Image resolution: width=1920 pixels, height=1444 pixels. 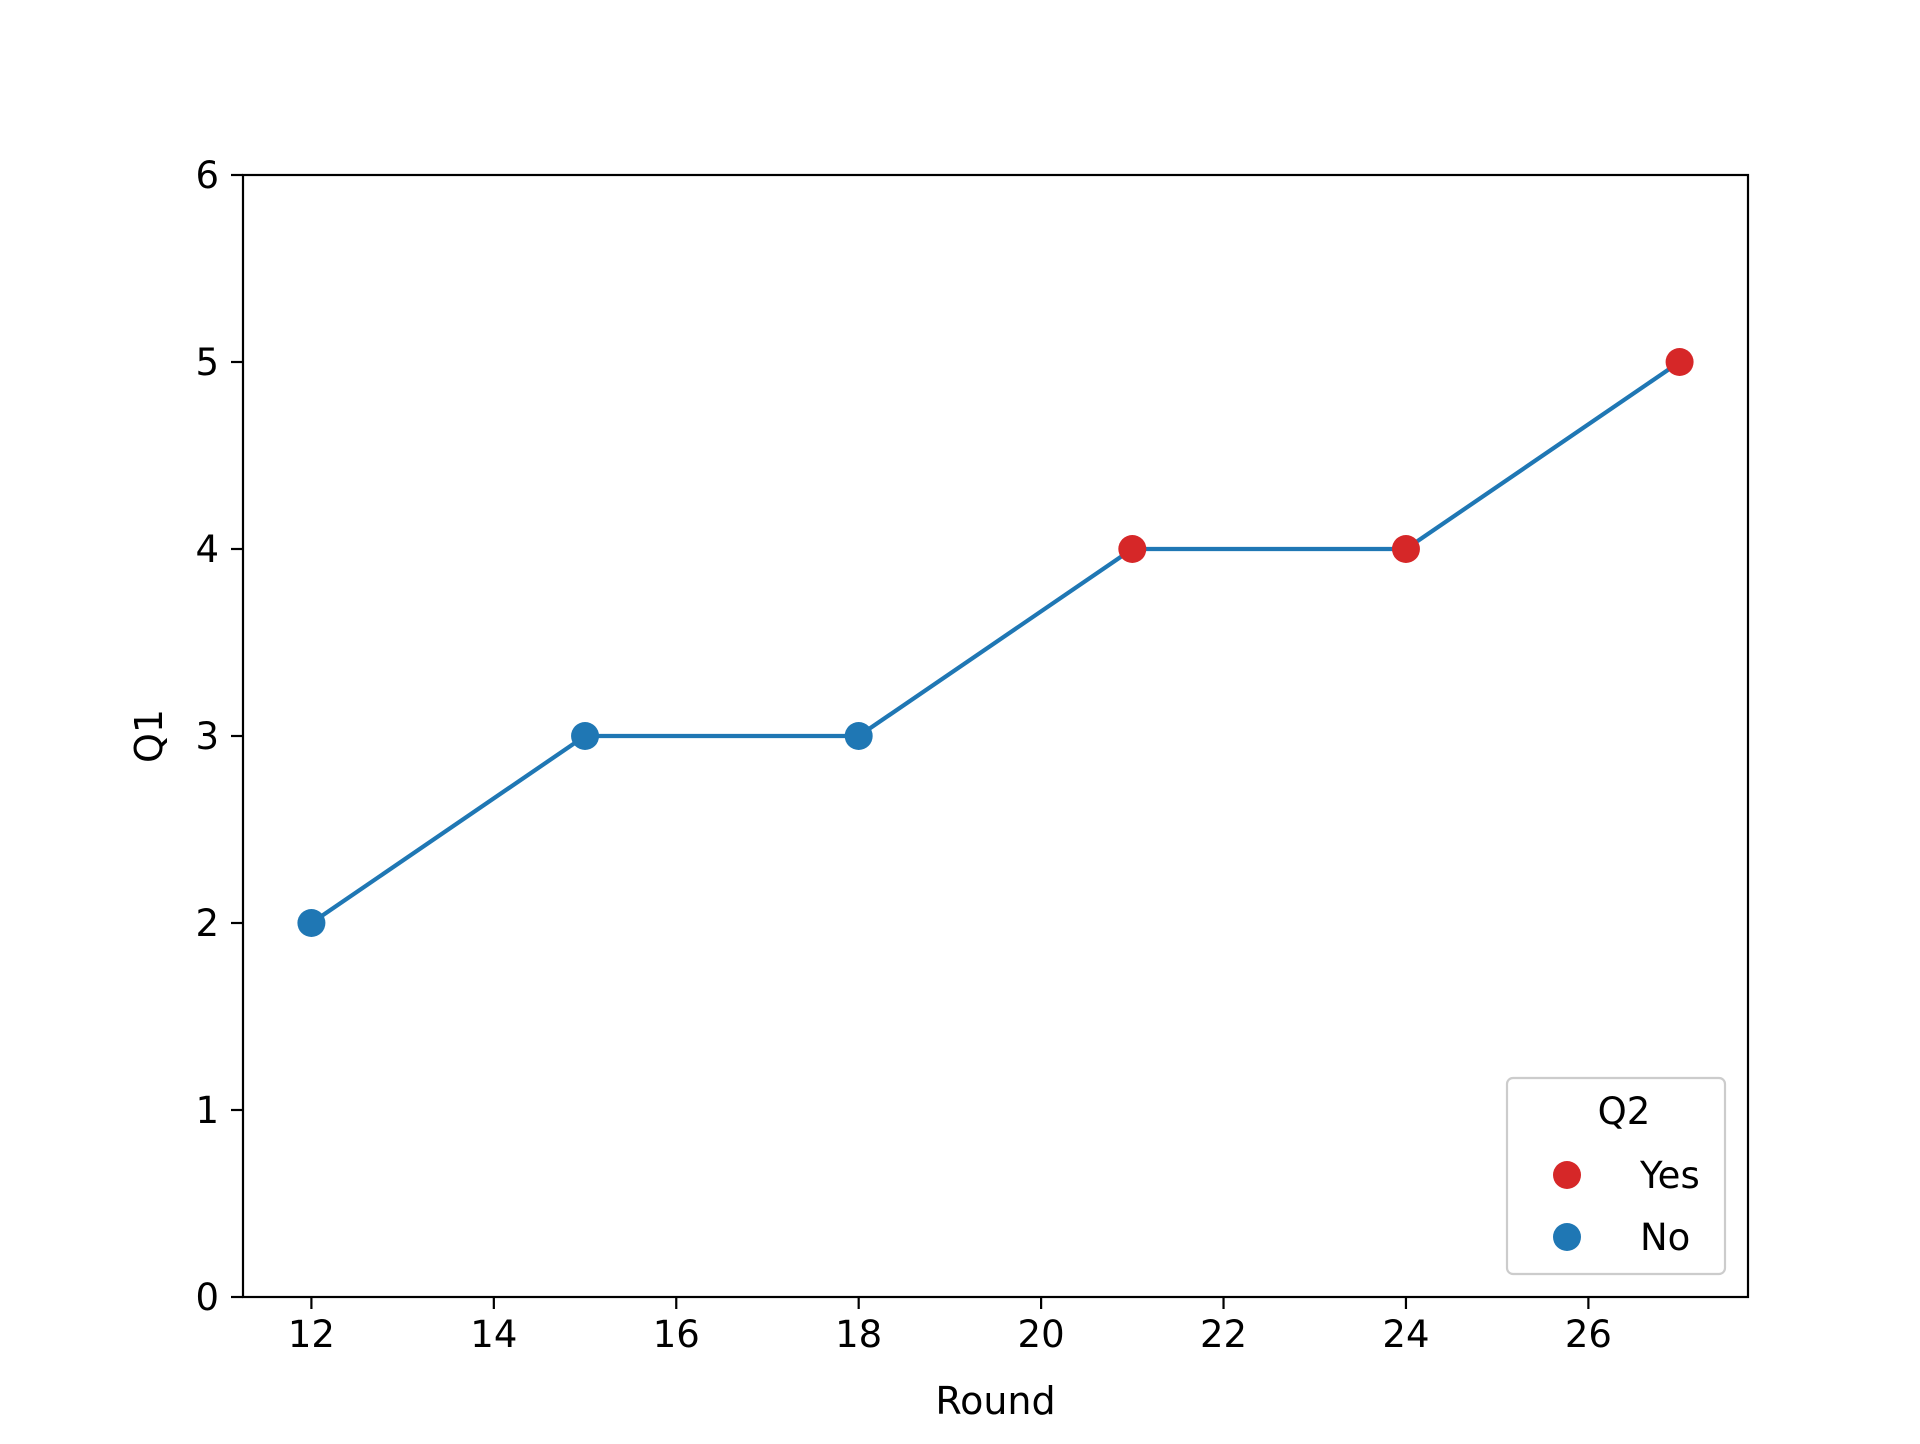 I want to click on y-tick-label: 0, so click(x=207, y=1297).